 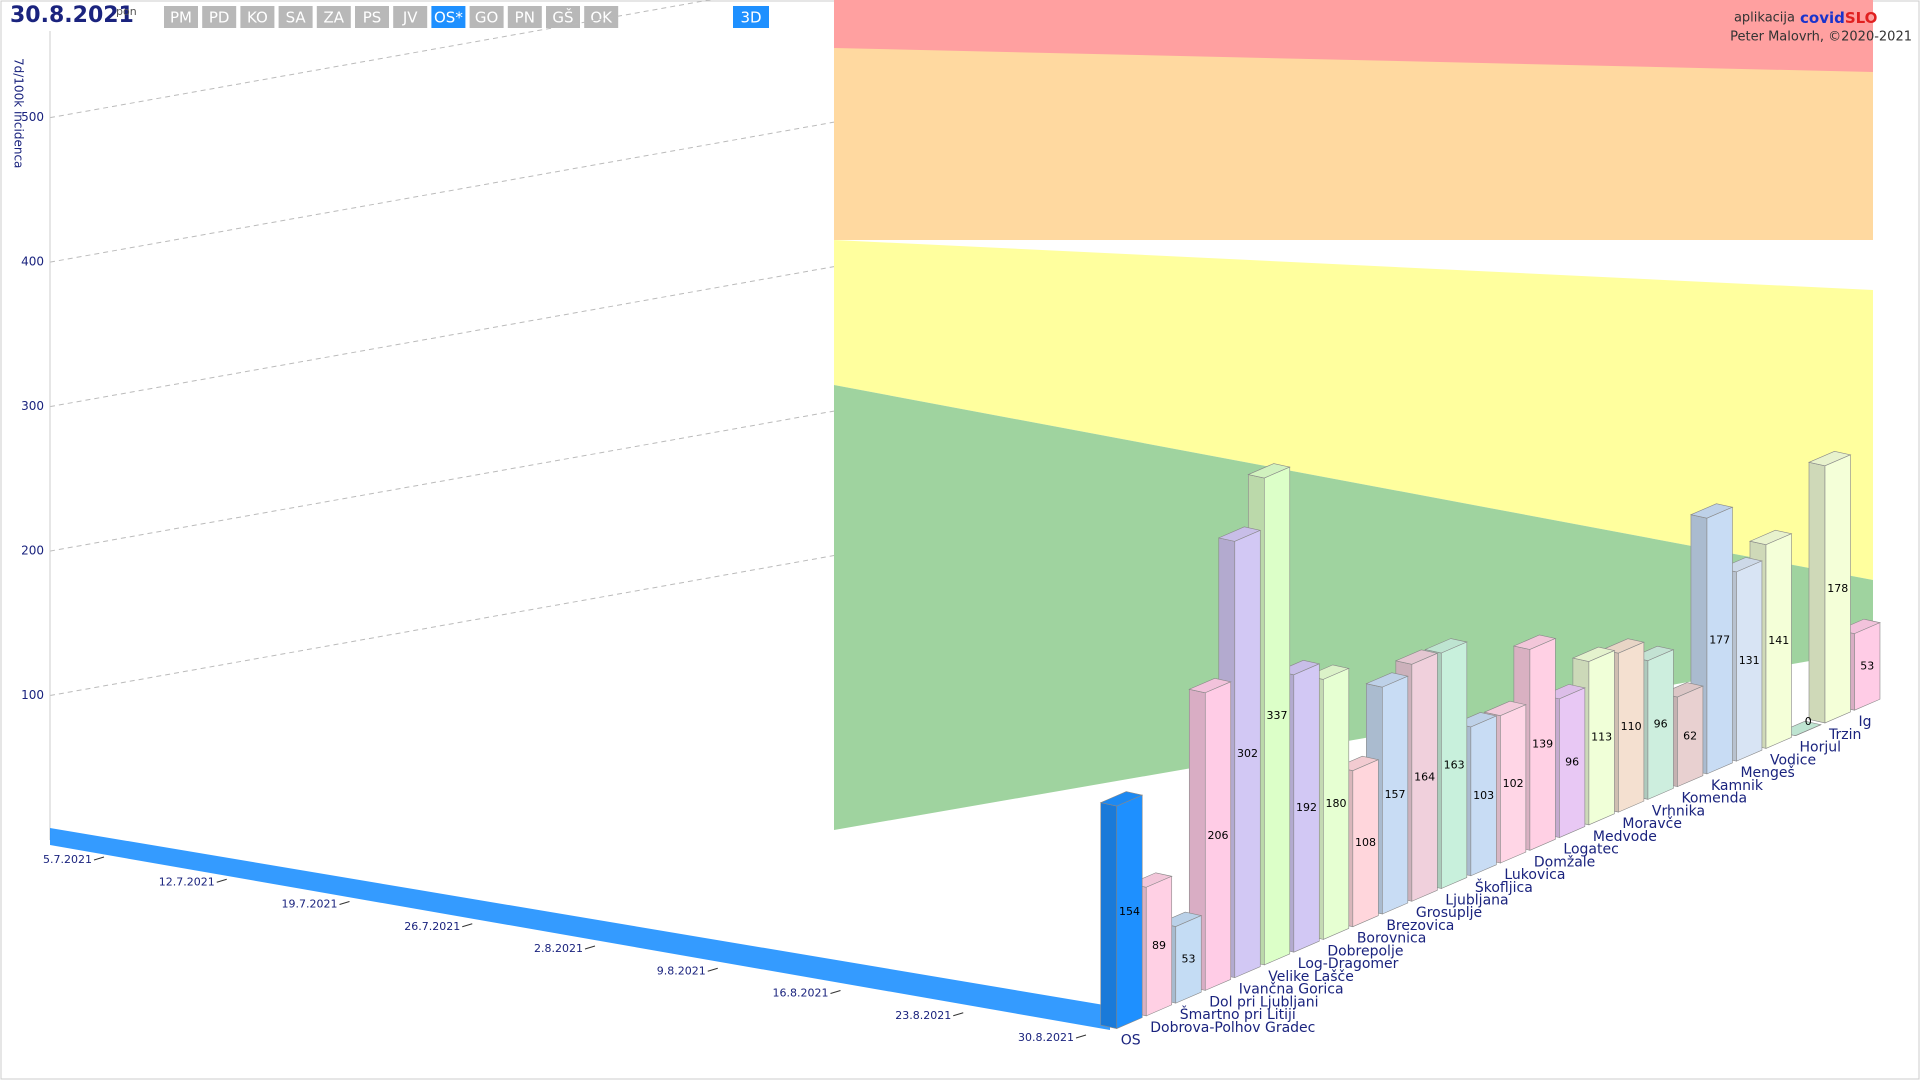 What do you see at coordinates (681, 970) in the screenshot?
I see `date-label: 9.8.2021` at bounding box center [681, 970].